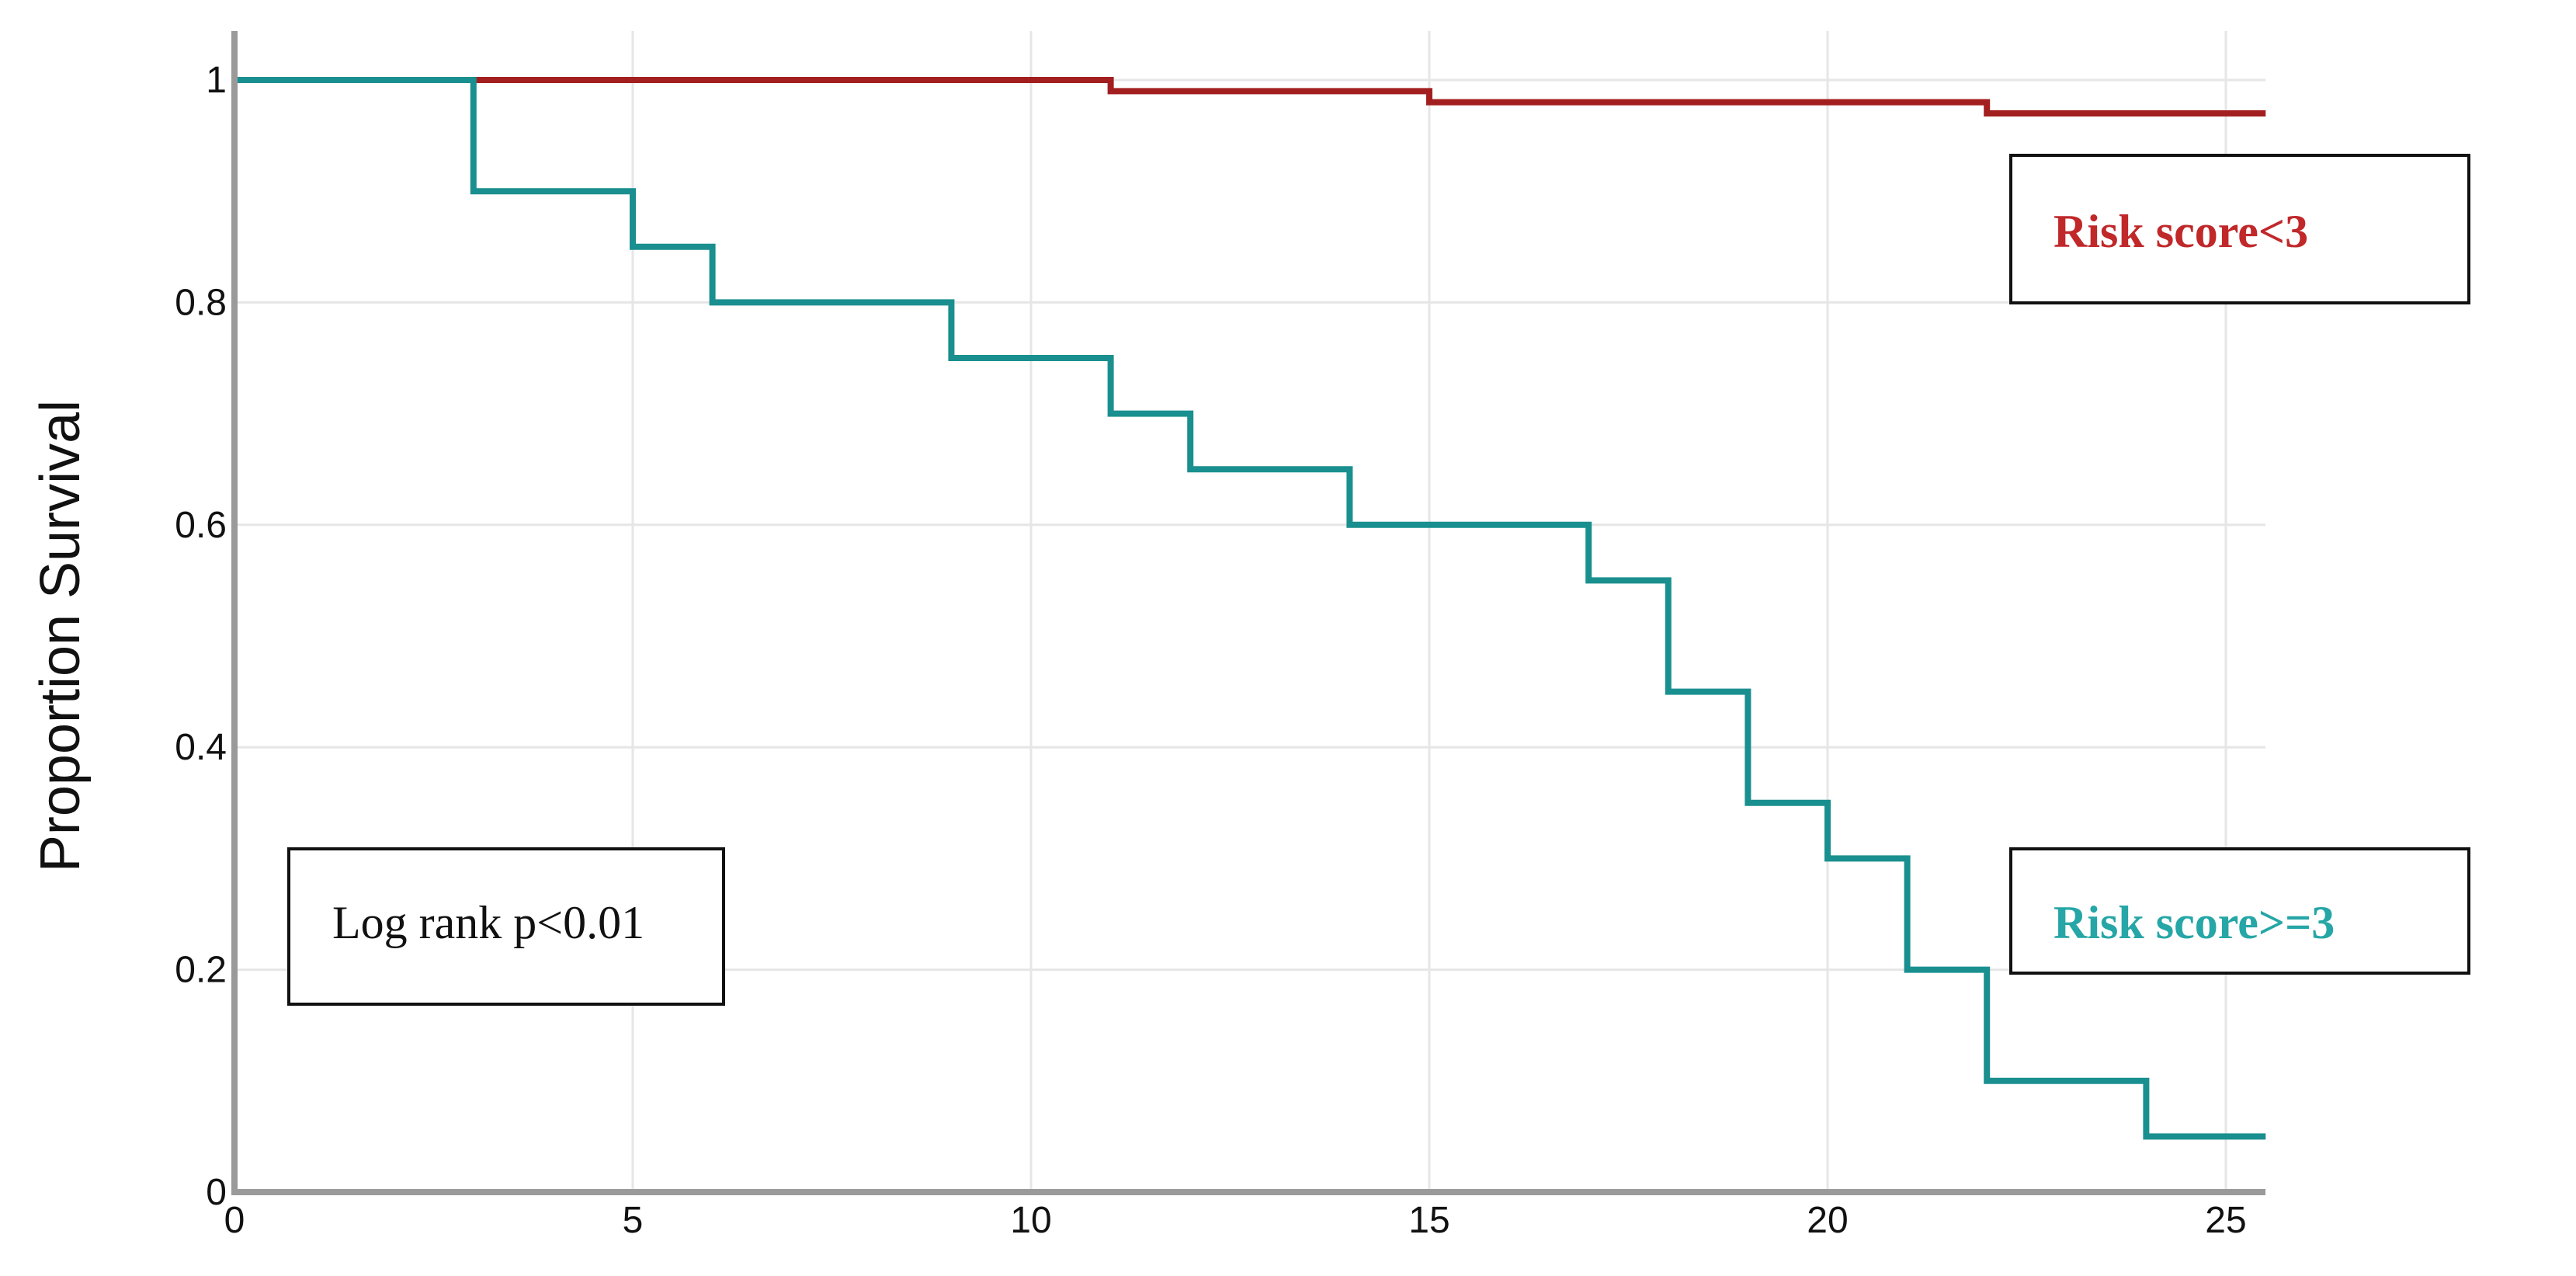 The height and width of the screenshot is (1276, 2576). What do you see at coordinates (488, 922) in the screenshot?
I see `annotation-text-bottom-left: Log rank p<0.01` at bounding box center [488, 922].